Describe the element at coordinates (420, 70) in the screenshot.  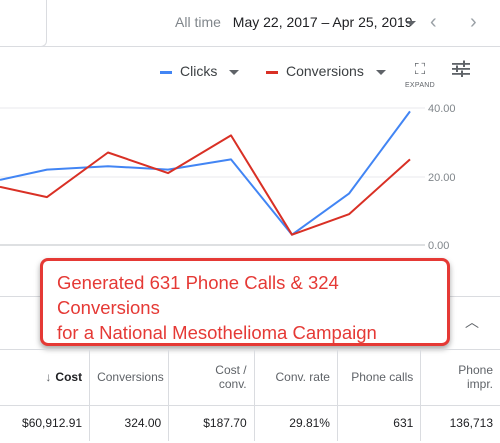
I see `fullscreen-icon: ⛶` at that location.